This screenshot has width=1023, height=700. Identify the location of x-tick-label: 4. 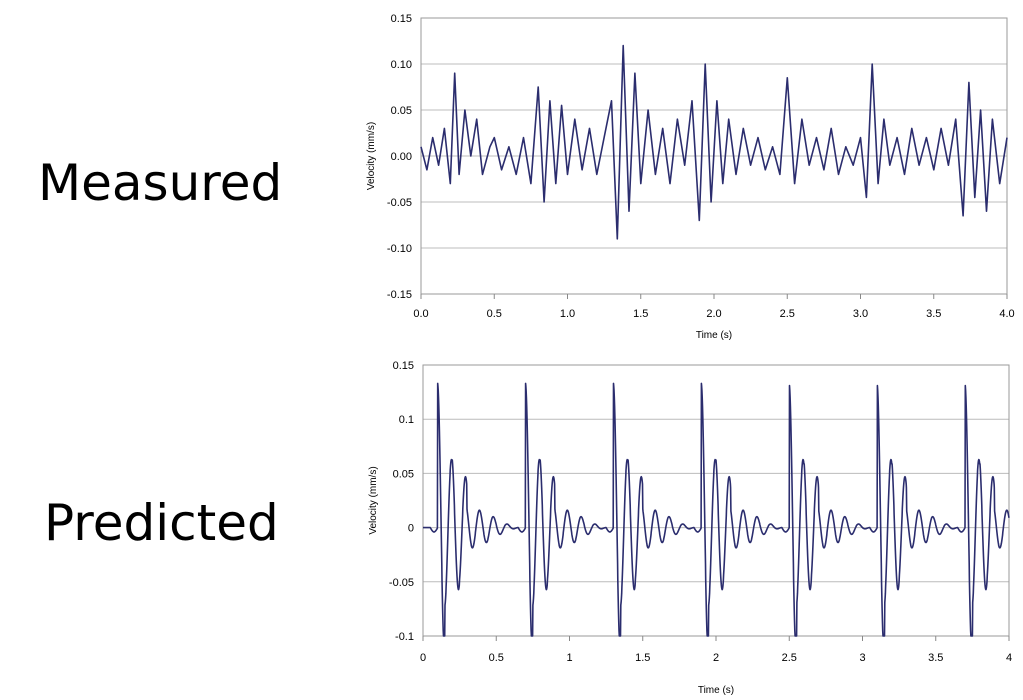
(1009, 658).